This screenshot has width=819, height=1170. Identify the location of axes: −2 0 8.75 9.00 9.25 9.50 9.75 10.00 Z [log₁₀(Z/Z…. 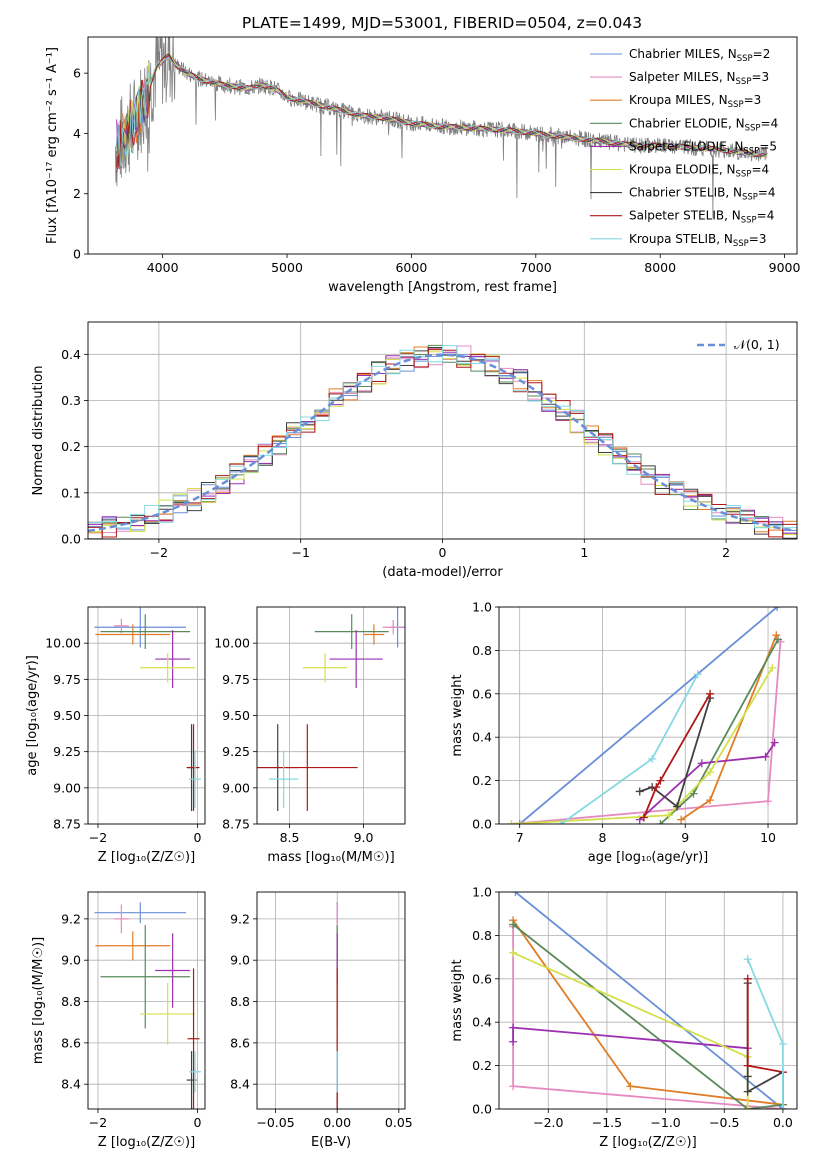
(115, 735).